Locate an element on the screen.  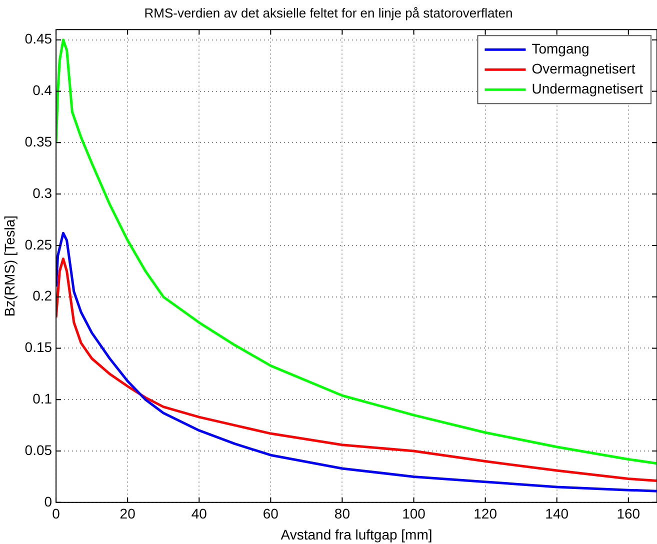
x-tick-label: 60 is located at coordinates (270, 514).